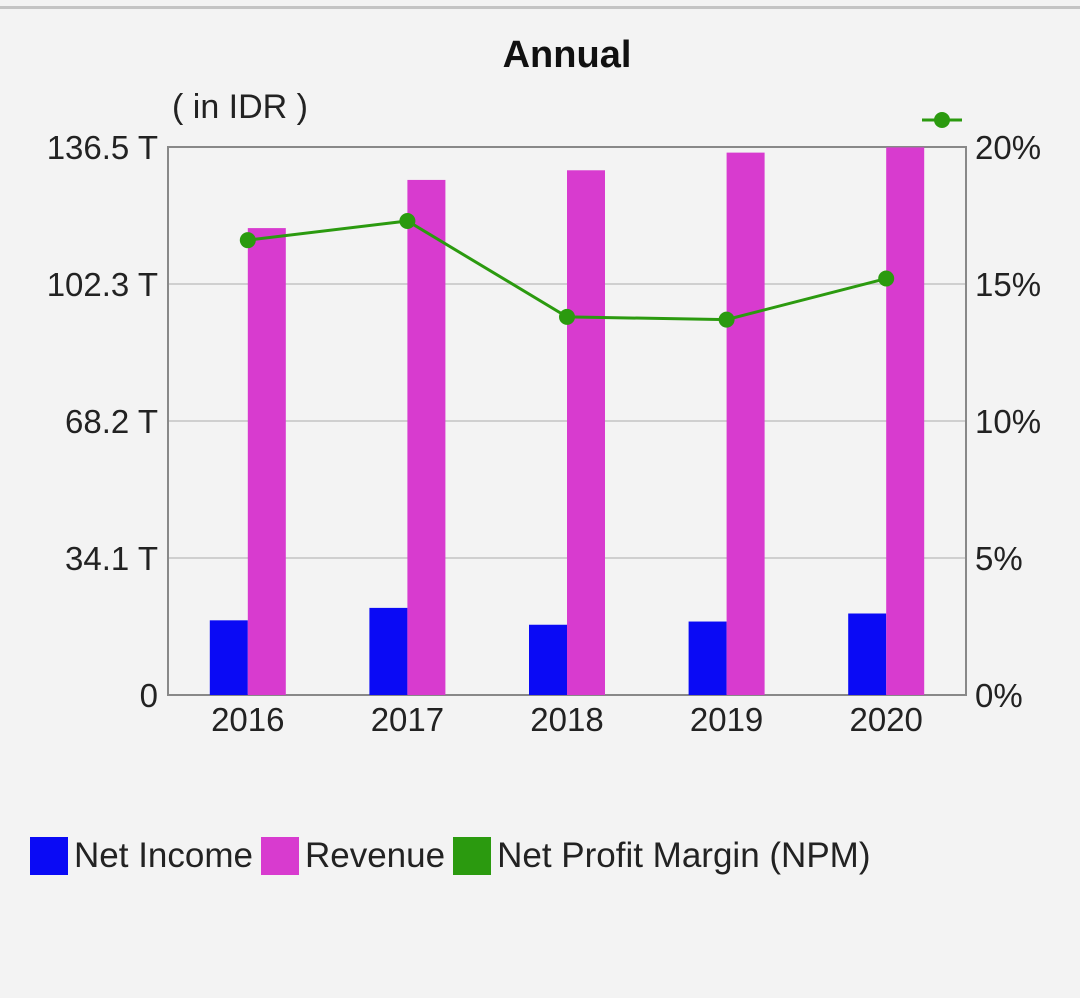  Describe the element at coordinates (240, 107) in the screenshot. I see `unit-label: ( in IDR )` at that location.